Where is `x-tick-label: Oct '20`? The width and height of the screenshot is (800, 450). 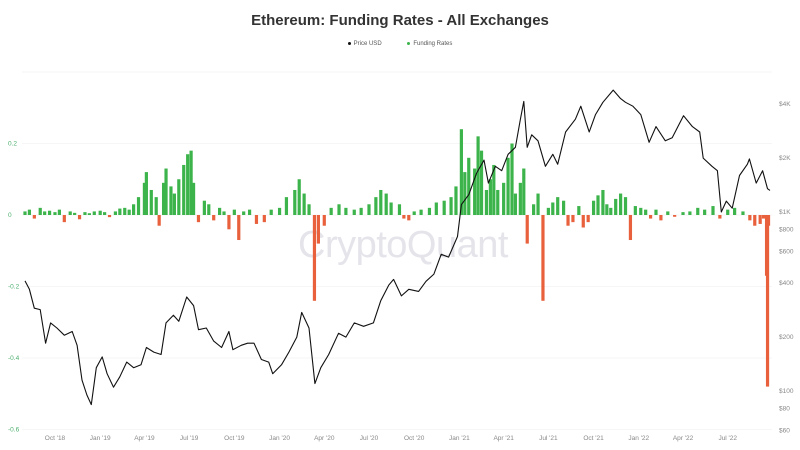
x-tick-label: Oct '20 is located at coordinates (414, 438).